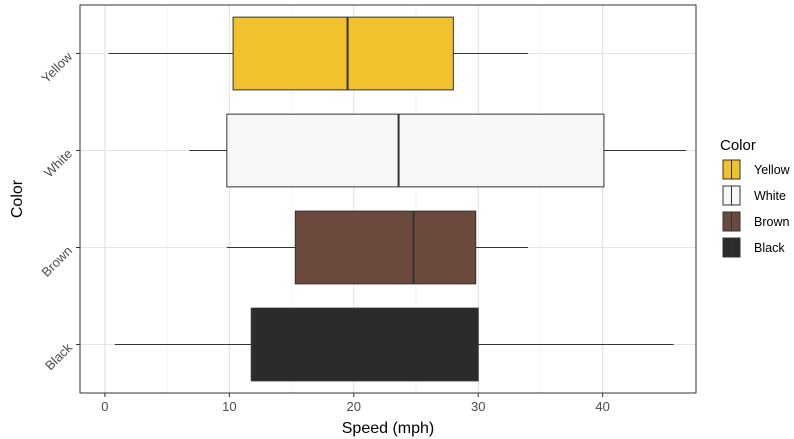 This screenshot has width=794, height=439. I want to click on legend-label: Brown, so click(771, 222).